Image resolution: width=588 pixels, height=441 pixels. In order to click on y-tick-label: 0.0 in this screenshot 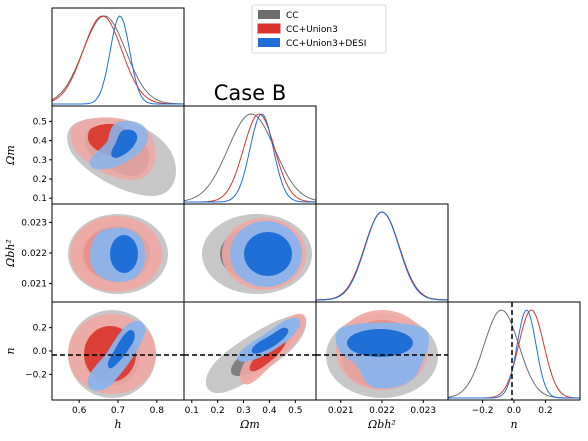, I will do `click(40, 352)`.